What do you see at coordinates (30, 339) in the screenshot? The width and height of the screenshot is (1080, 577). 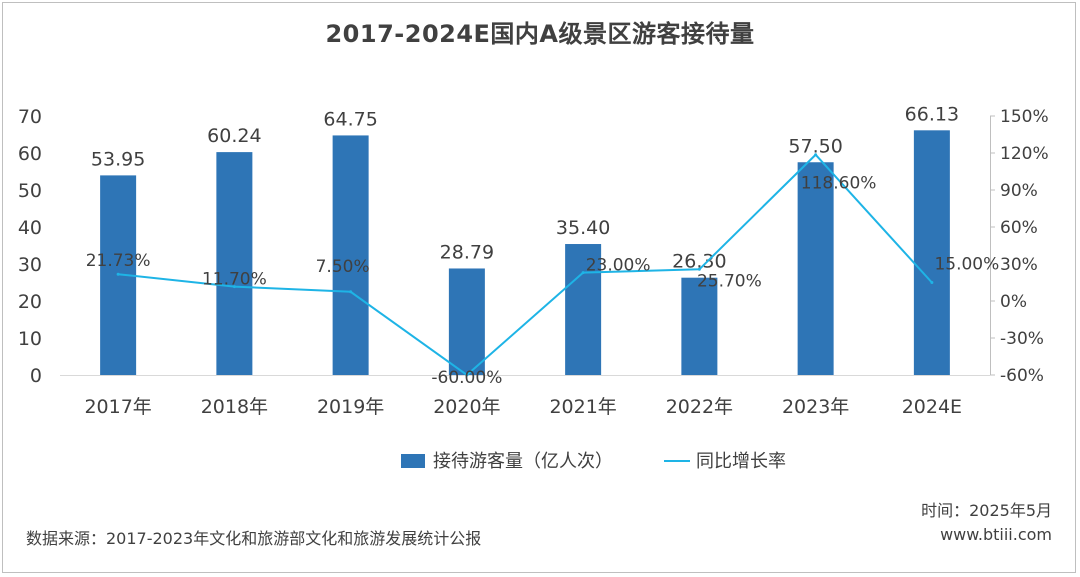 I see `left-tick-label: 10` at bounding box center [30, 339].